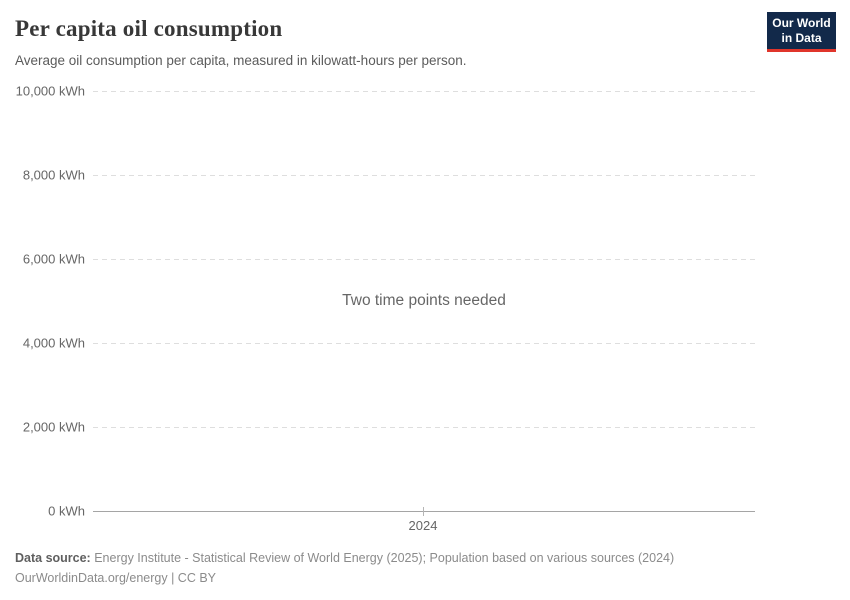 This screenshot has width=850, height=600. What do you see at coordinates (116, 578) in the screenshot?
I see `license-line: OurWorldinData.org/energy | CC BY` at bounding box center [116, 578].